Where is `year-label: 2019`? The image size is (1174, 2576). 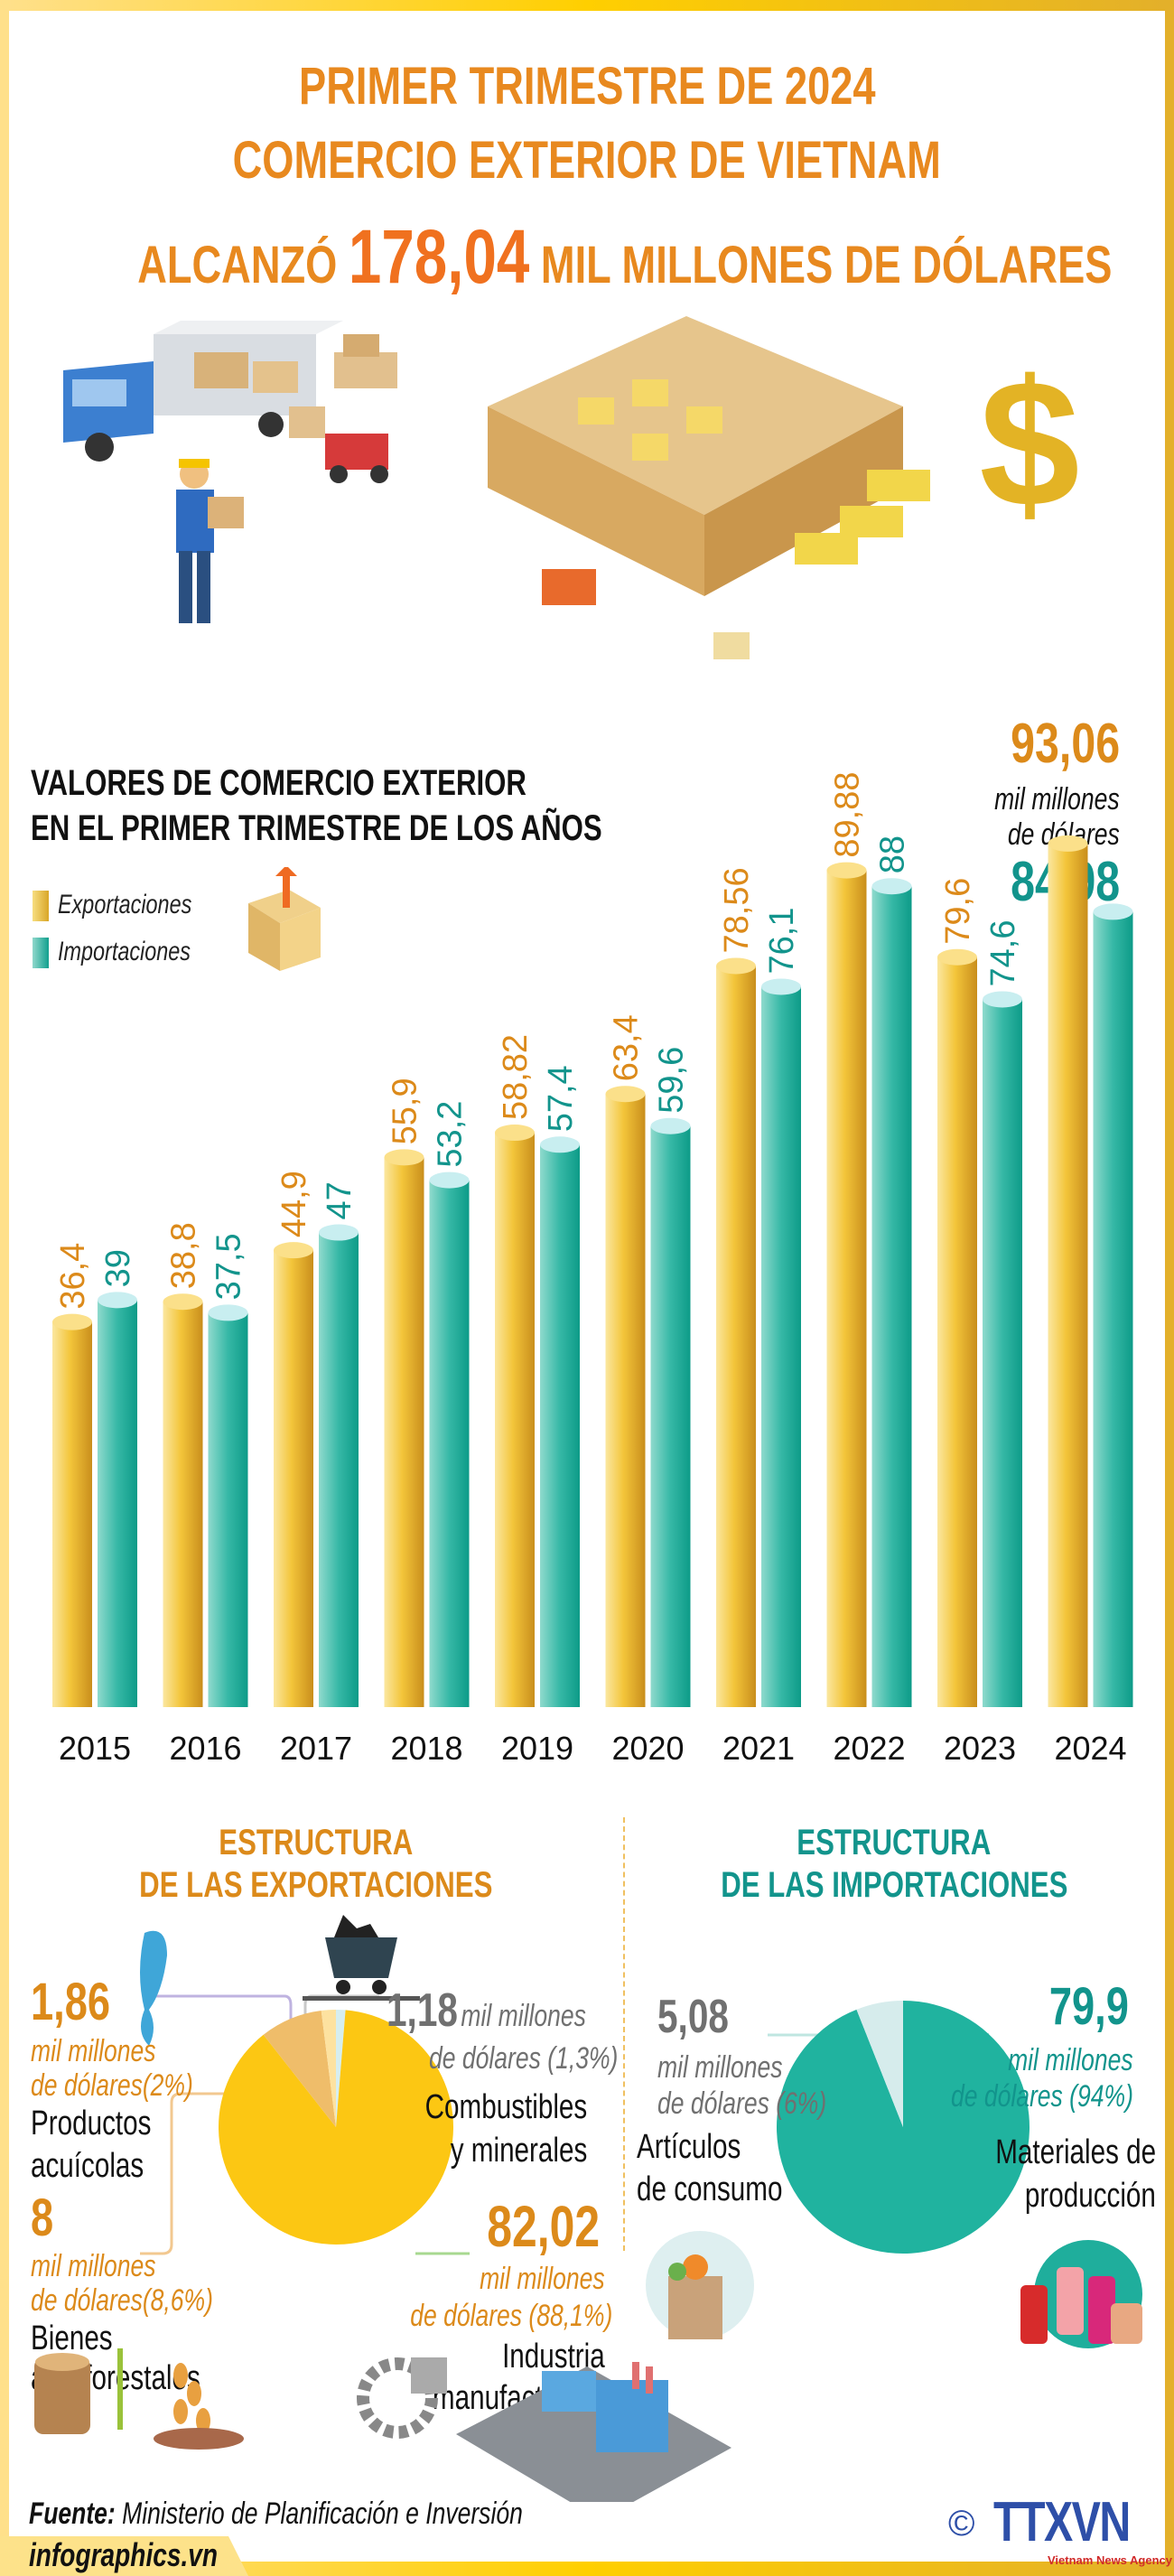 year-label: 2019 is located at coordinates (537, 1748).